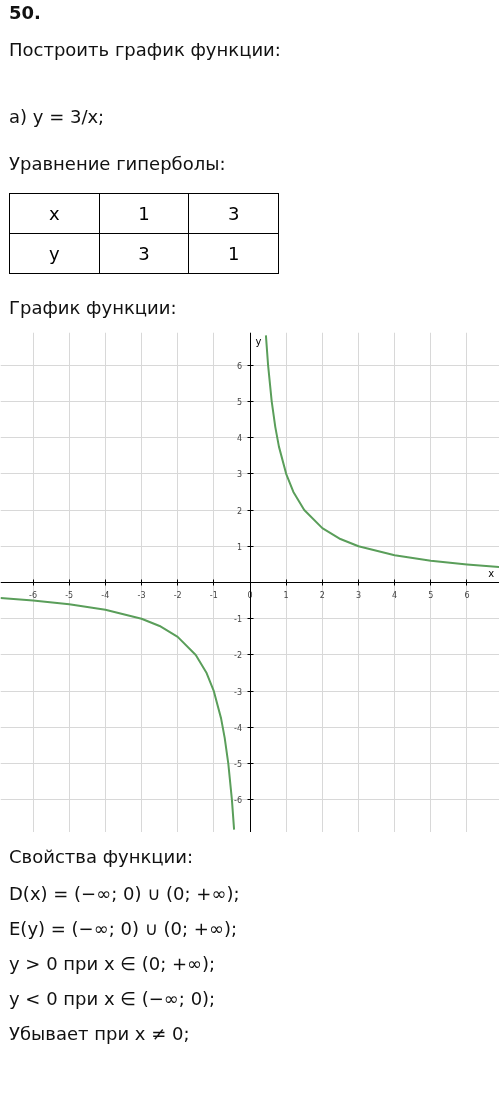 The height and width of the screenshot is (1093, 499). Describe the element at coordinates (112, 964) in the screenshot. I see `text: y > 0 при x ∈ (0; +∞);` at that location.